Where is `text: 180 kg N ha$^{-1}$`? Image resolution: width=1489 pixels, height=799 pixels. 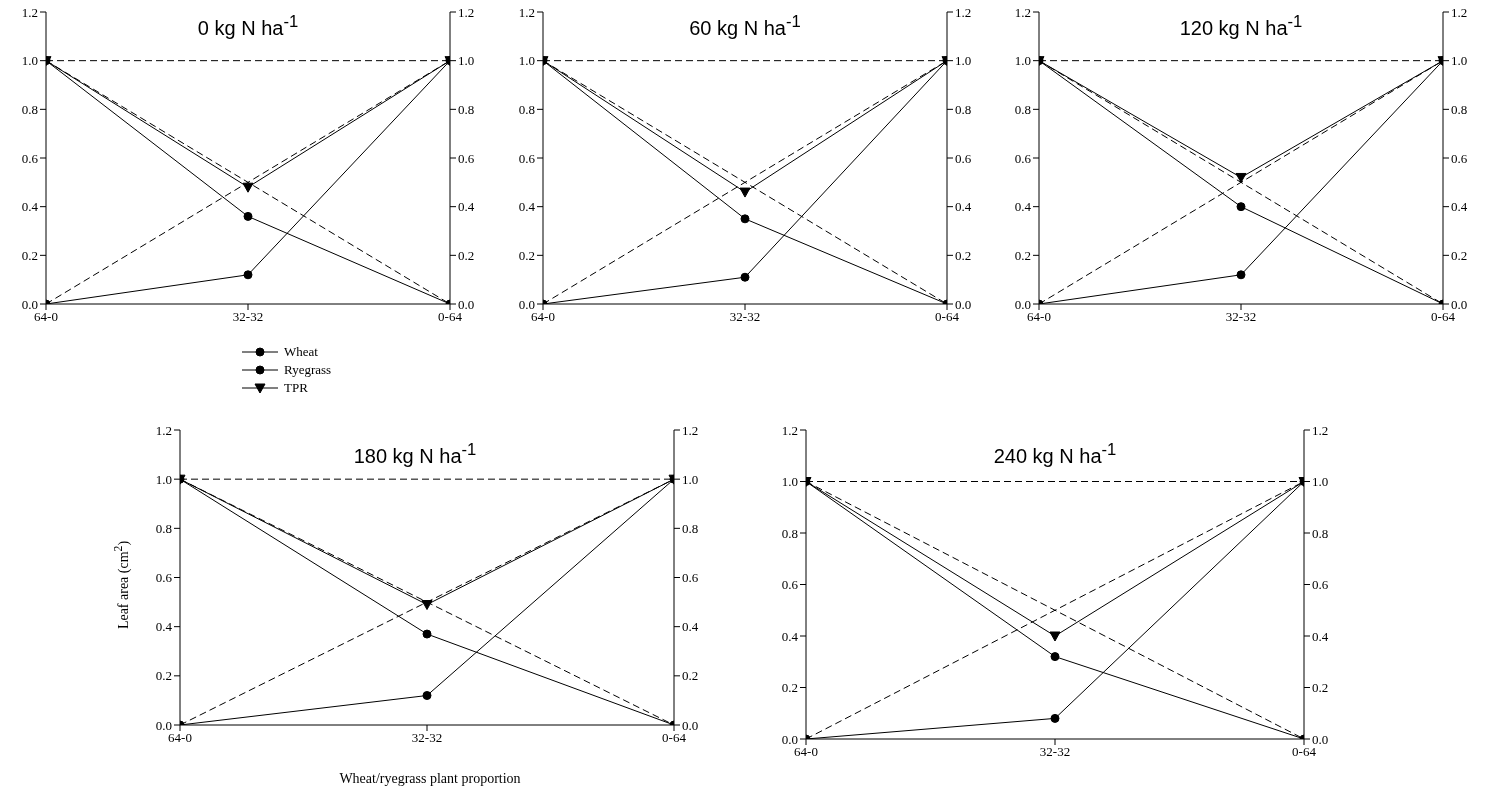
text: 180 kg N ha$^{-1}$ is located at coordinates (415, 454).